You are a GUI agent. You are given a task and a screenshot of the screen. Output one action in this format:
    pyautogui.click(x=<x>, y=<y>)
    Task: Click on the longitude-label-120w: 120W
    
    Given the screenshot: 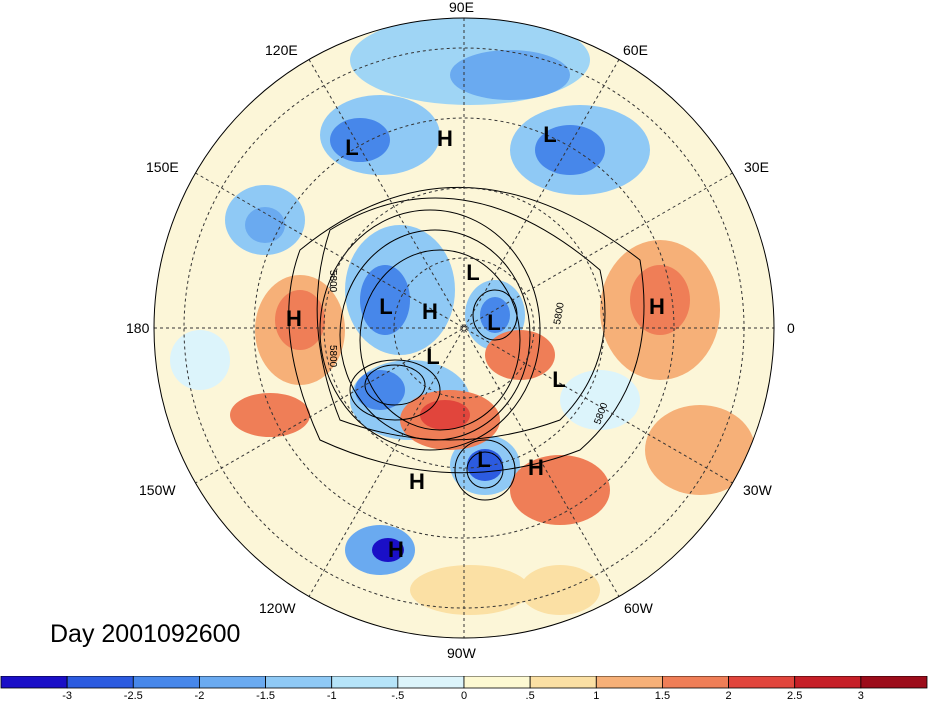 What is the action you would take?
    pyautogui.click(x=277, y=608)
    